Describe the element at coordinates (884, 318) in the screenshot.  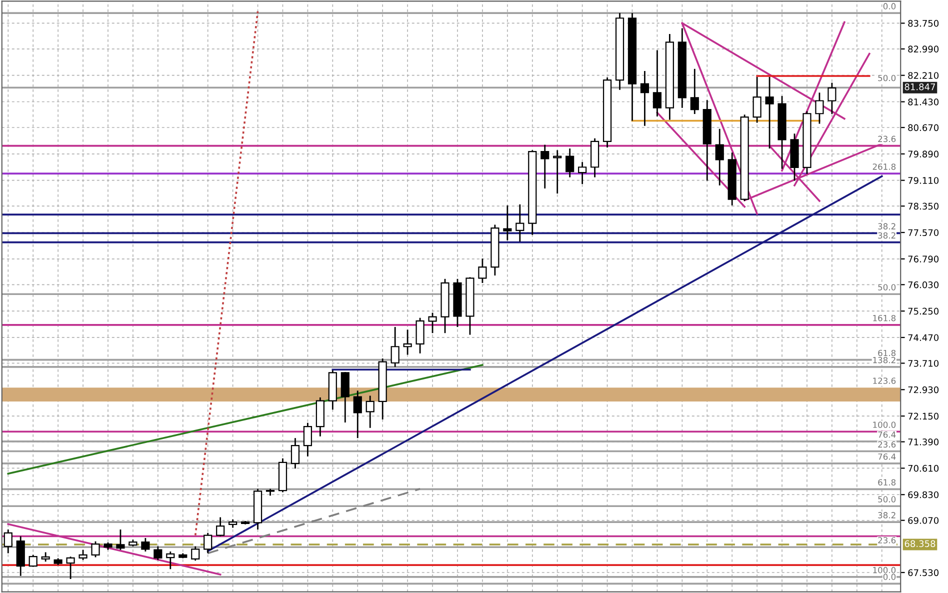
I see `annotation: 161.8` at that location.